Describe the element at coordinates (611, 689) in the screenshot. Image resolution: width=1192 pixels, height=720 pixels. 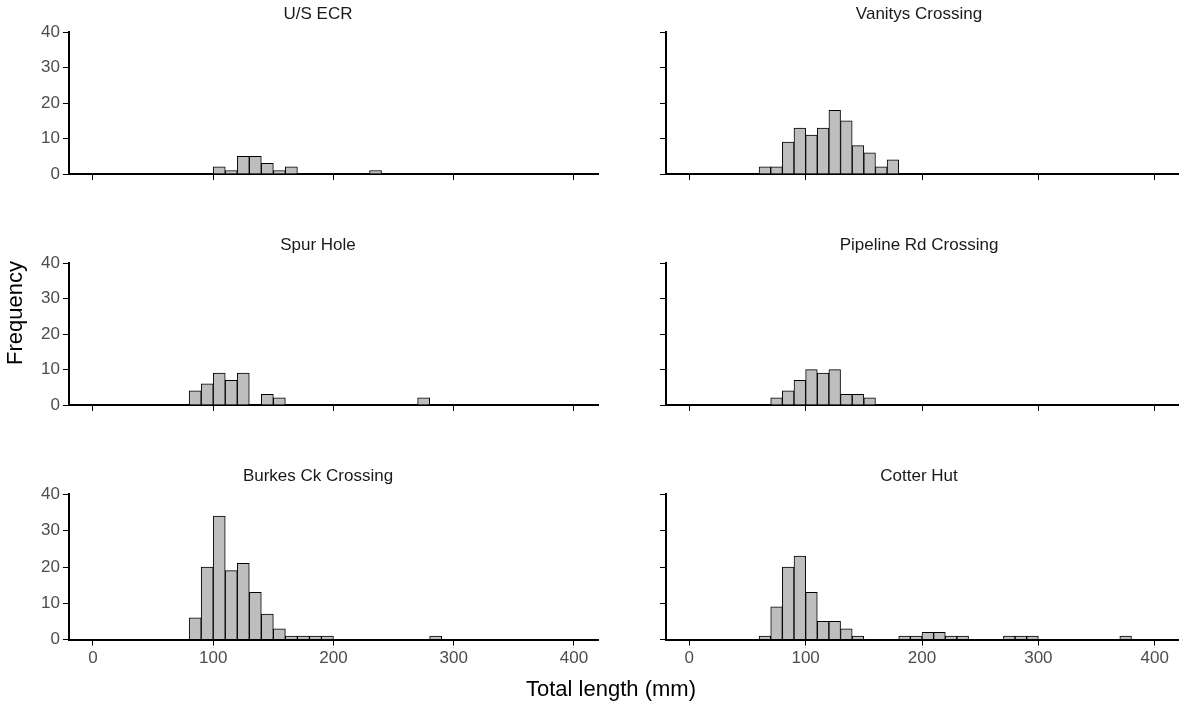
I see `x-axis-title: Total length (mm)` at that location.